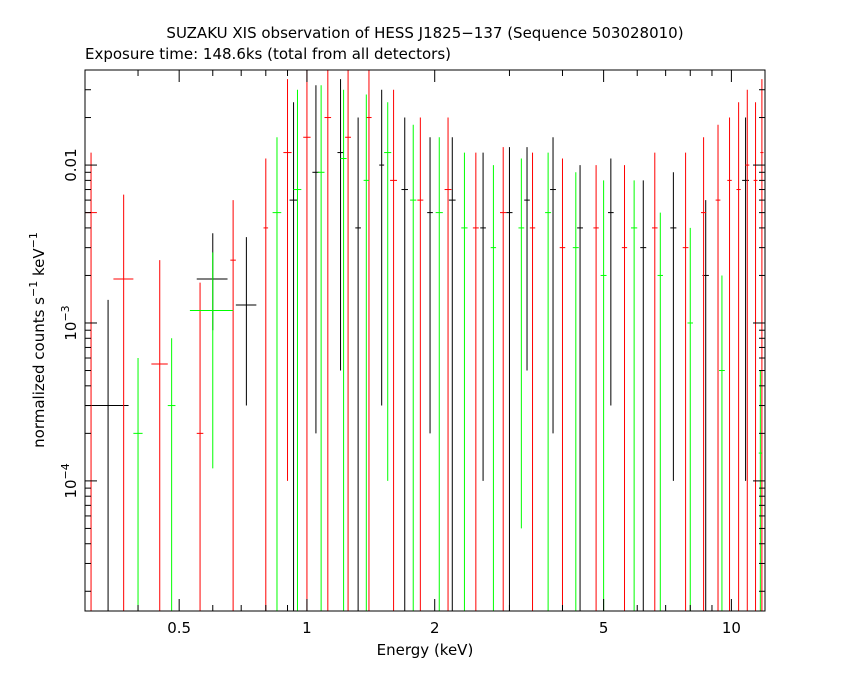 The width and height of the screenshot is (850, 684). What do you see at coordinates (39, 264) in the screenshot?
I see `y-axis-label-mid: keV` at bounding box center [39, 264].